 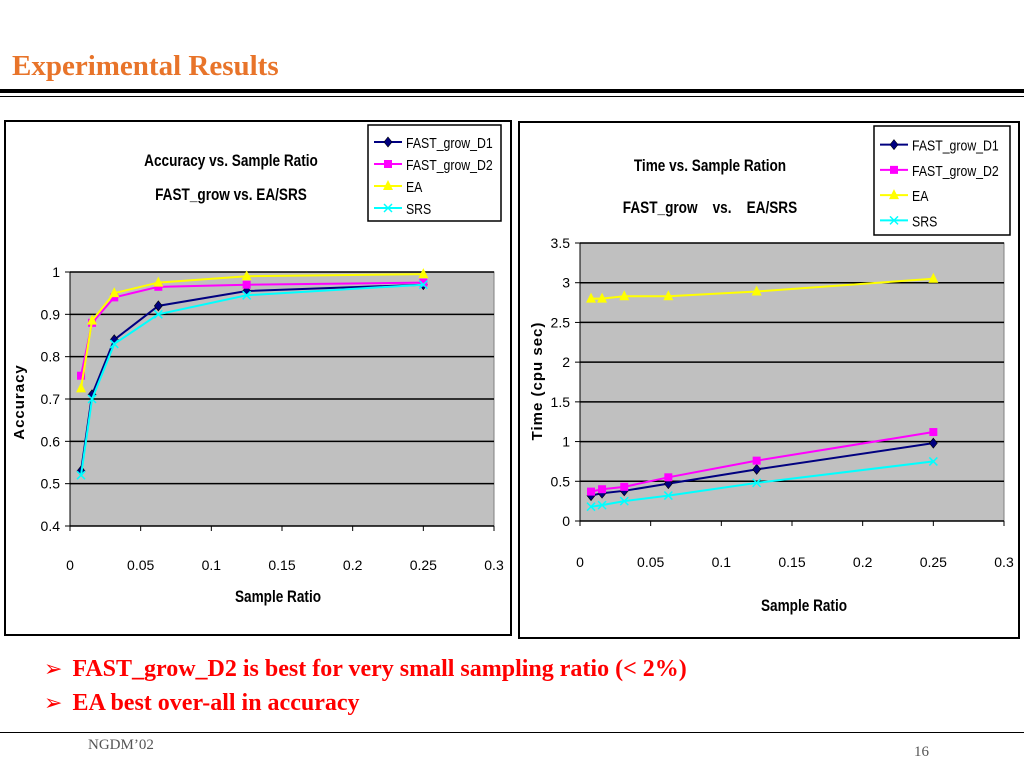 I want to click on y-tick-label: 0.5, so click(x=561, y=481).